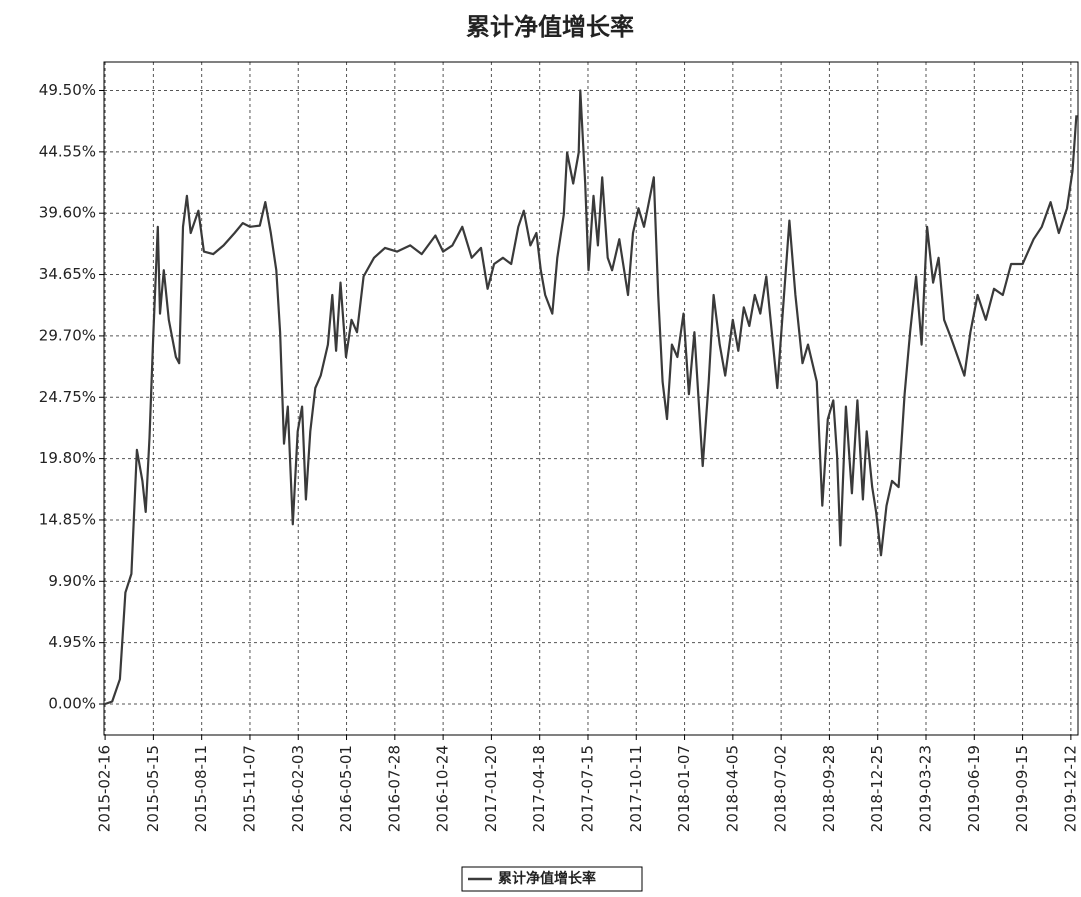 The width and height of the screenshot is (1081, 897). I want to click on y-tick-label: 34.65%, so click(67, 274).